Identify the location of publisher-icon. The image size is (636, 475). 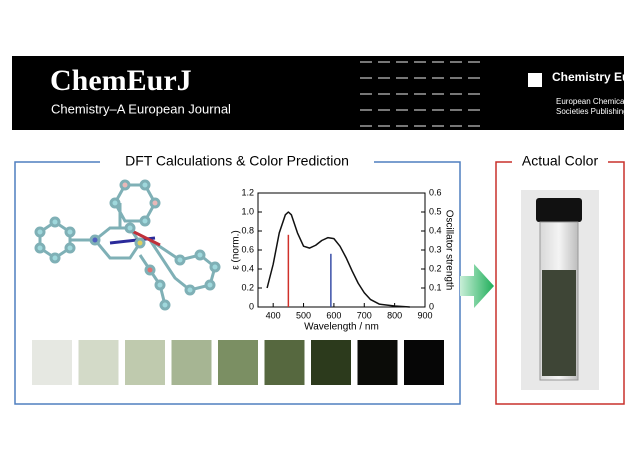
(535, 80).